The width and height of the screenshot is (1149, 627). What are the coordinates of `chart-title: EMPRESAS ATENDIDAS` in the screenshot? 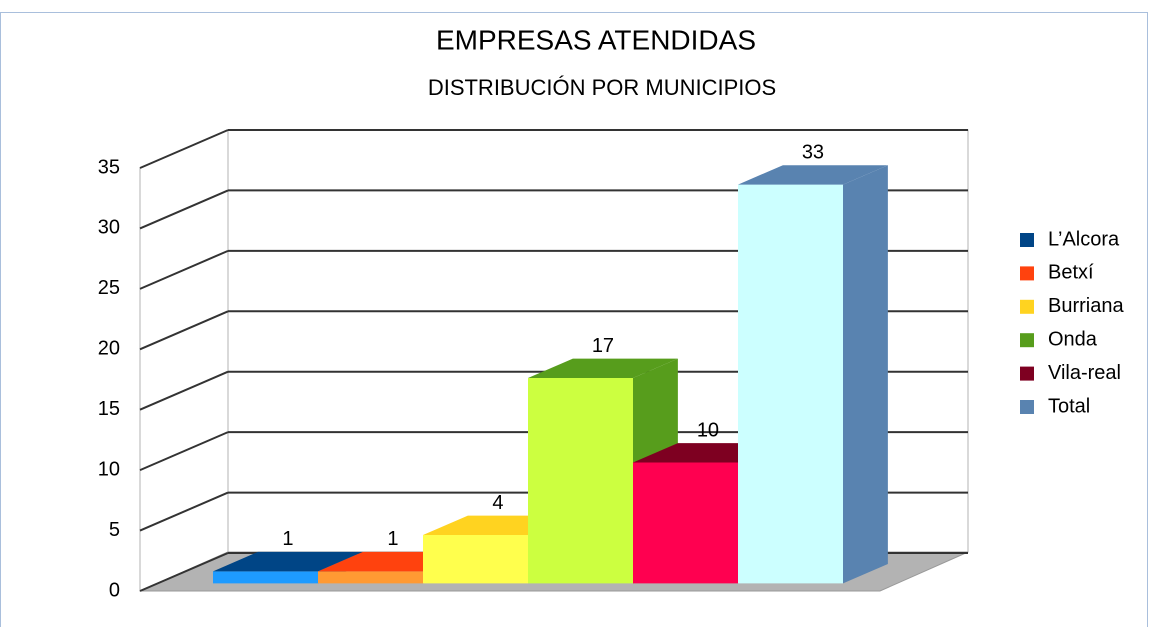 It's located at (596, 39).